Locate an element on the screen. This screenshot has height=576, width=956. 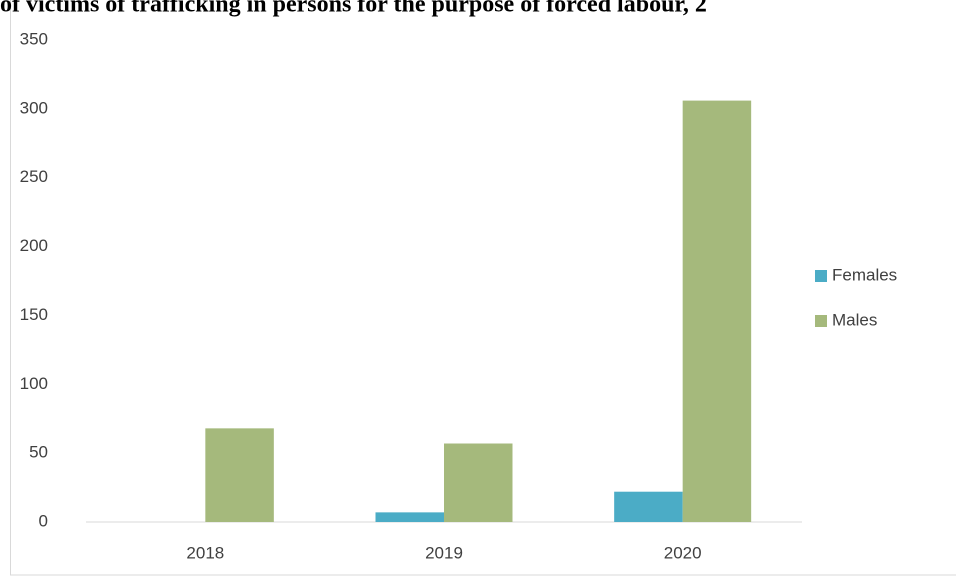
y-tick-label: 150 is located at coordinates (34, 314).